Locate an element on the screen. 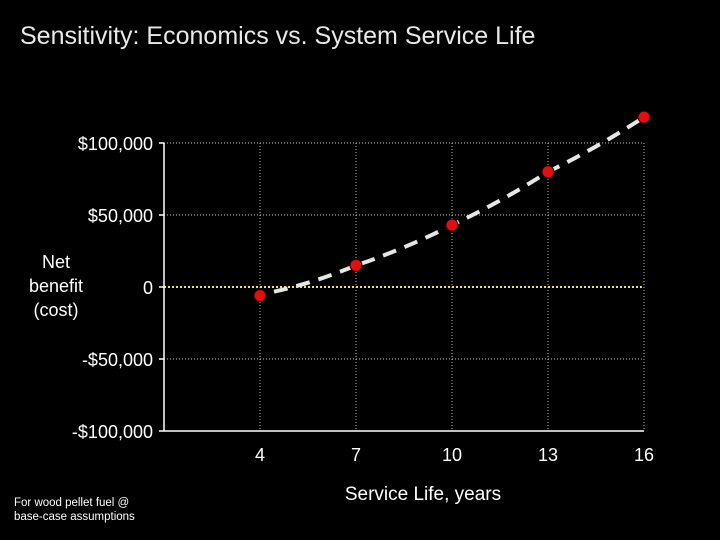 Image resolution: width=720 pixels, height=540 pixels. y-tick-label: -$100,000 is located at coordinates (112, 432).